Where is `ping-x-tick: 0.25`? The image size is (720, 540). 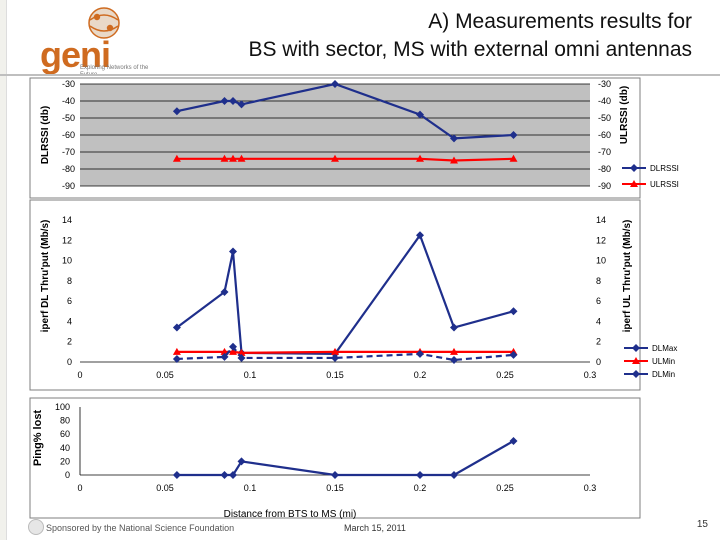 ping-x-tick: 0.25 is located at coordinates (505, 488).